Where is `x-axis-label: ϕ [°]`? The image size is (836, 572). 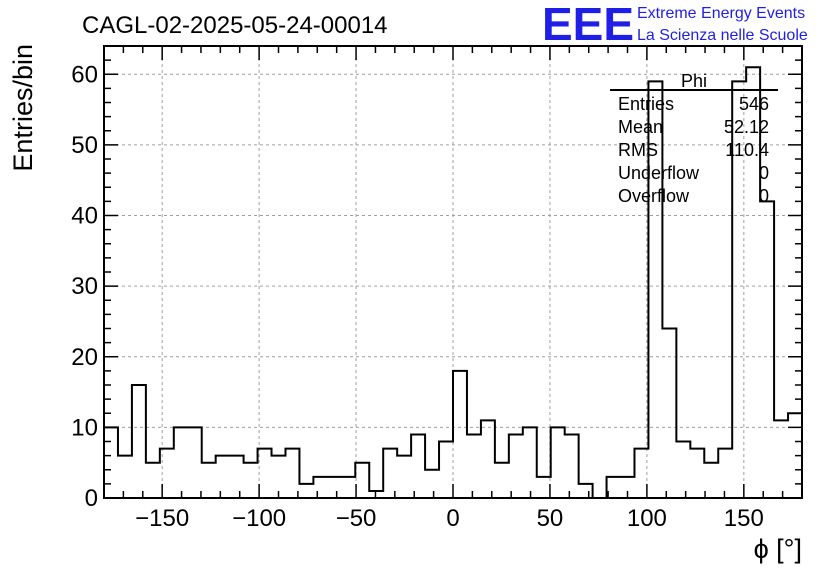
x-axis-label: ϕ [°] is located at coordinates (778, 549).